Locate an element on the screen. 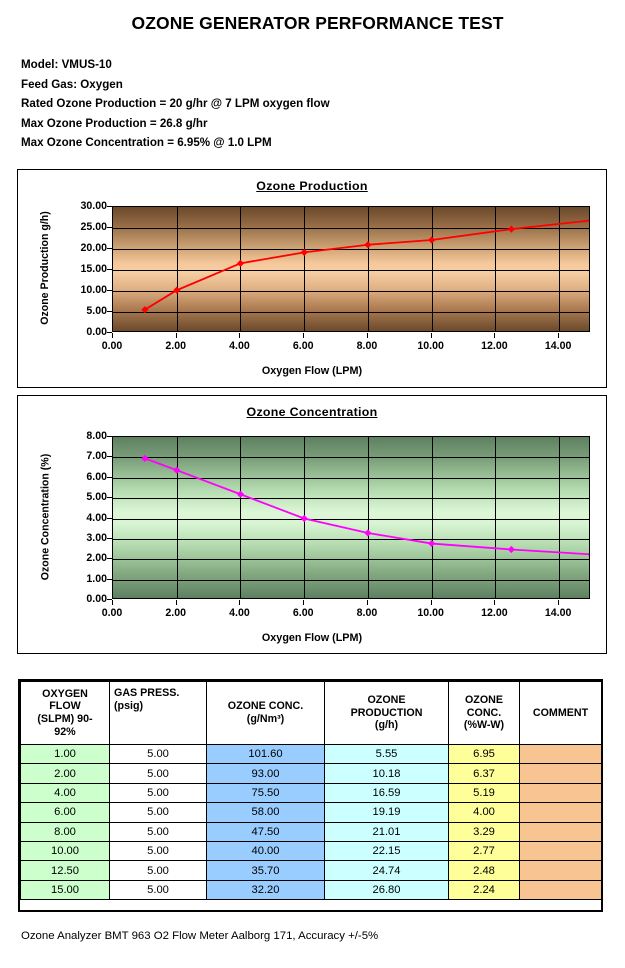 This screenshot has height=968, width=625. y-axis-tick-label: 15.00 is located at coordinates (93, 269).